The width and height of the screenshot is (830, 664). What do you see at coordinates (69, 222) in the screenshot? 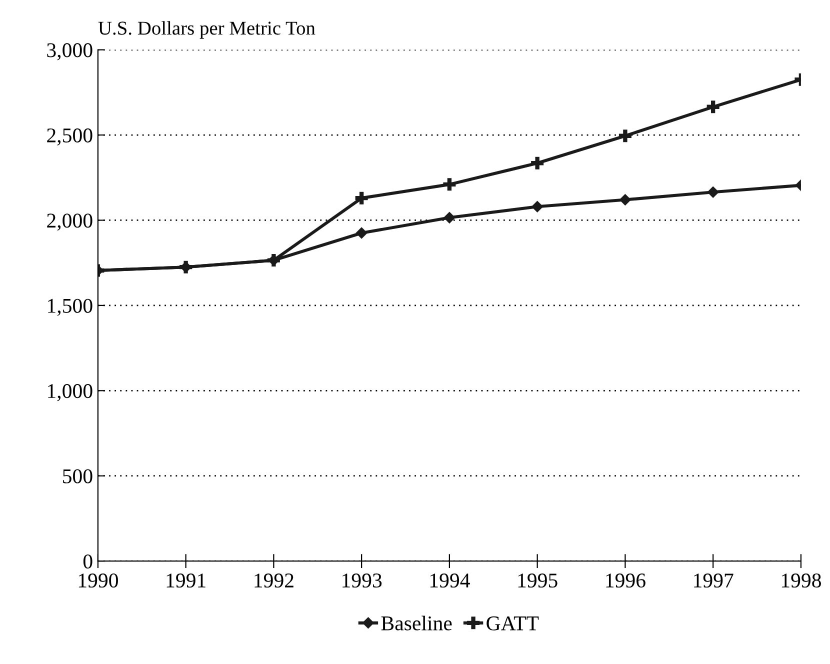
I see `y-tick-label: 2,000` at bounding box center [69, 222].